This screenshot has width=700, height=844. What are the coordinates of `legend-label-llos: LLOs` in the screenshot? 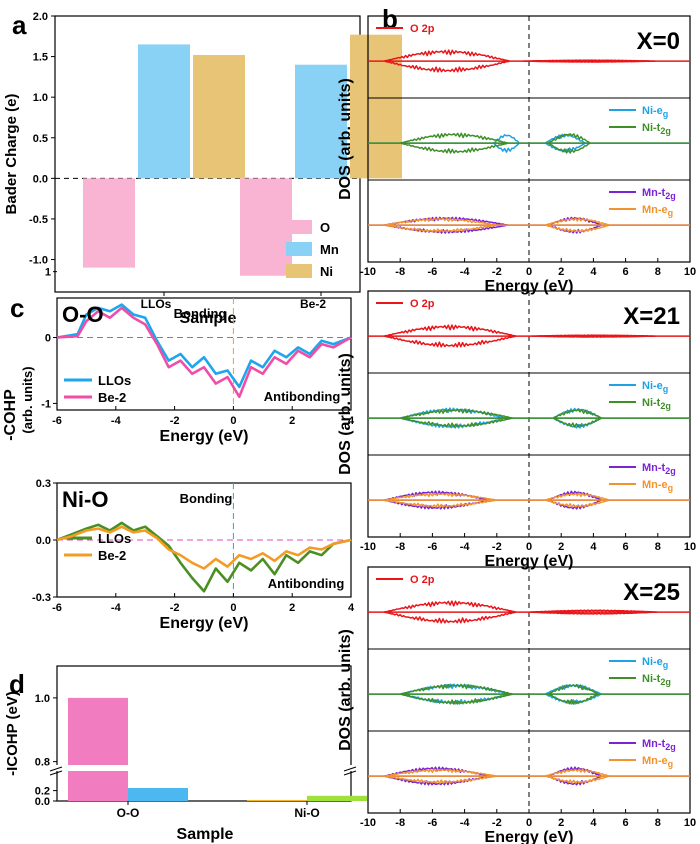 It's located at (114, 538).